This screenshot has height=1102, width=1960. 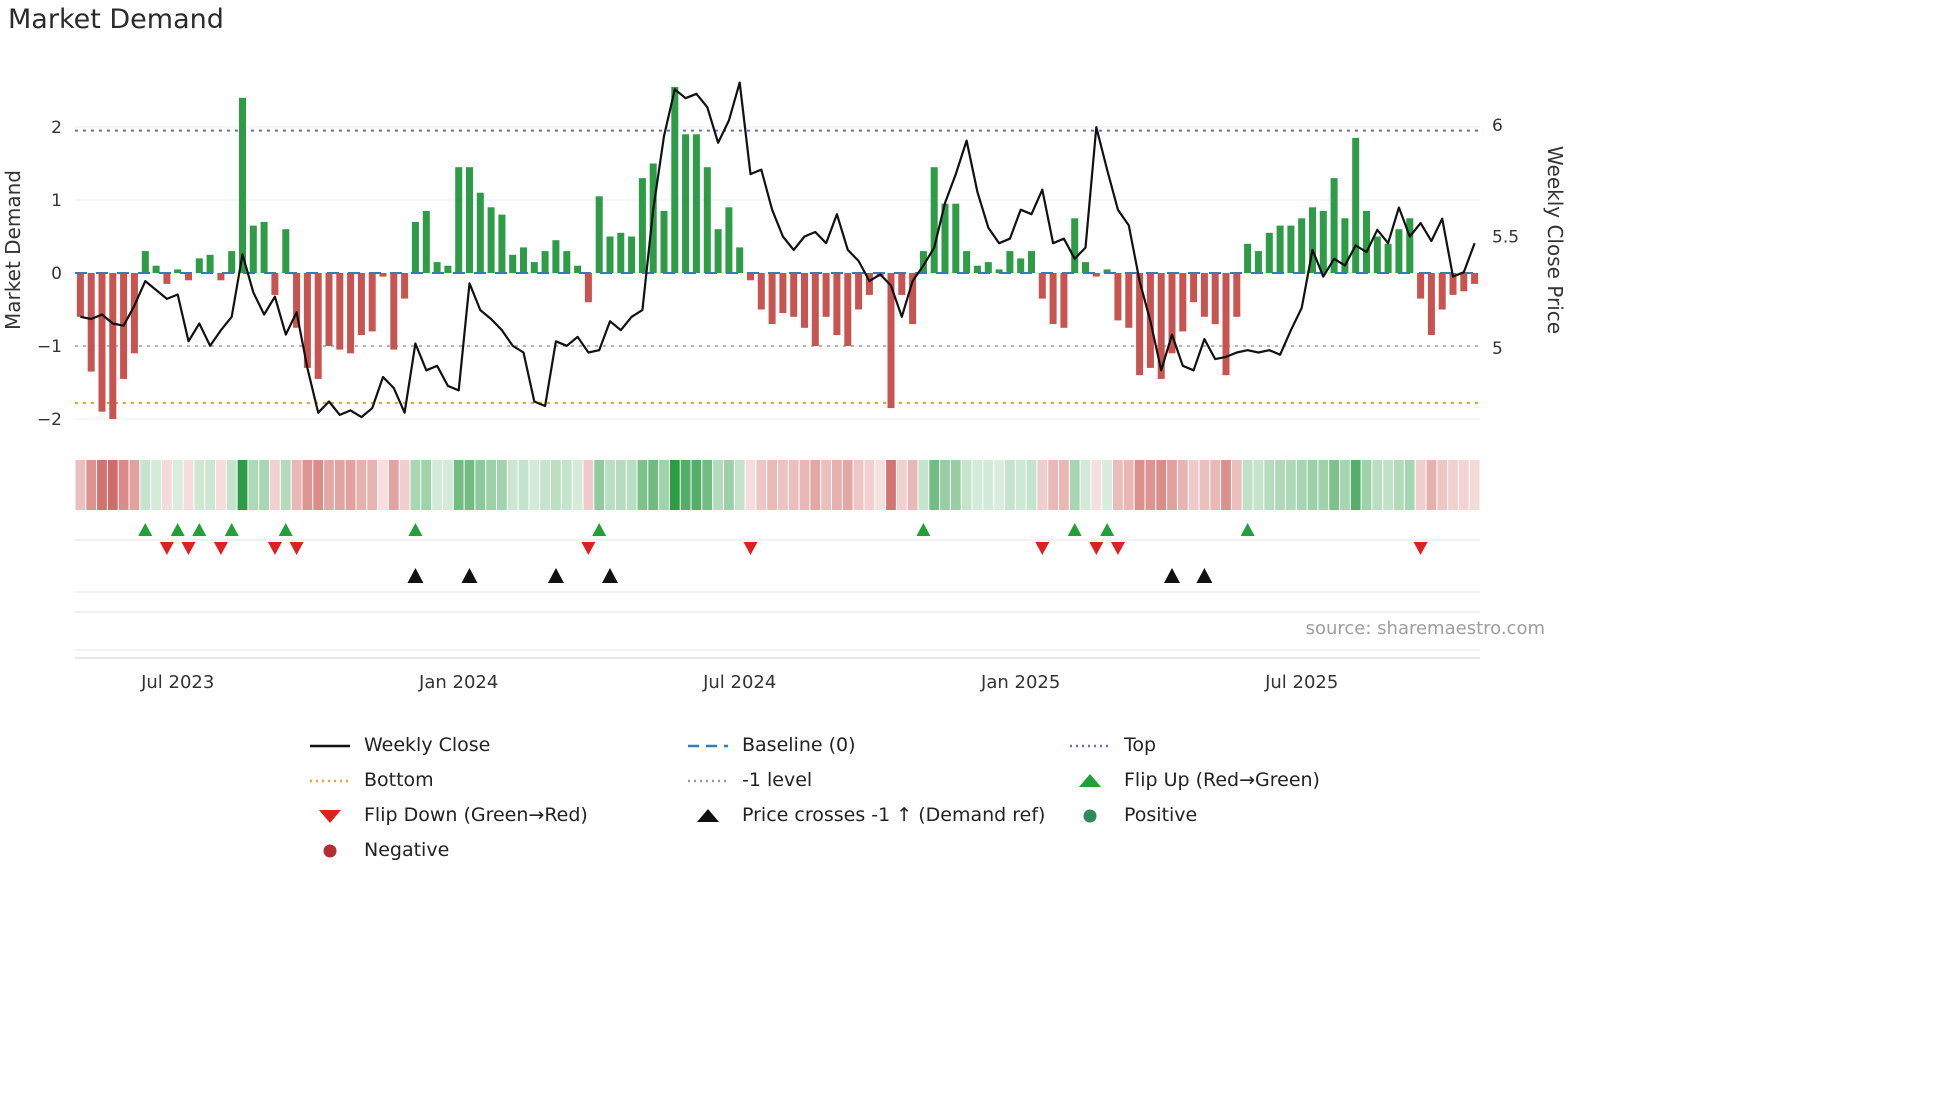 I want to click on legend-label: -1 level, so click(x=777, y=780).